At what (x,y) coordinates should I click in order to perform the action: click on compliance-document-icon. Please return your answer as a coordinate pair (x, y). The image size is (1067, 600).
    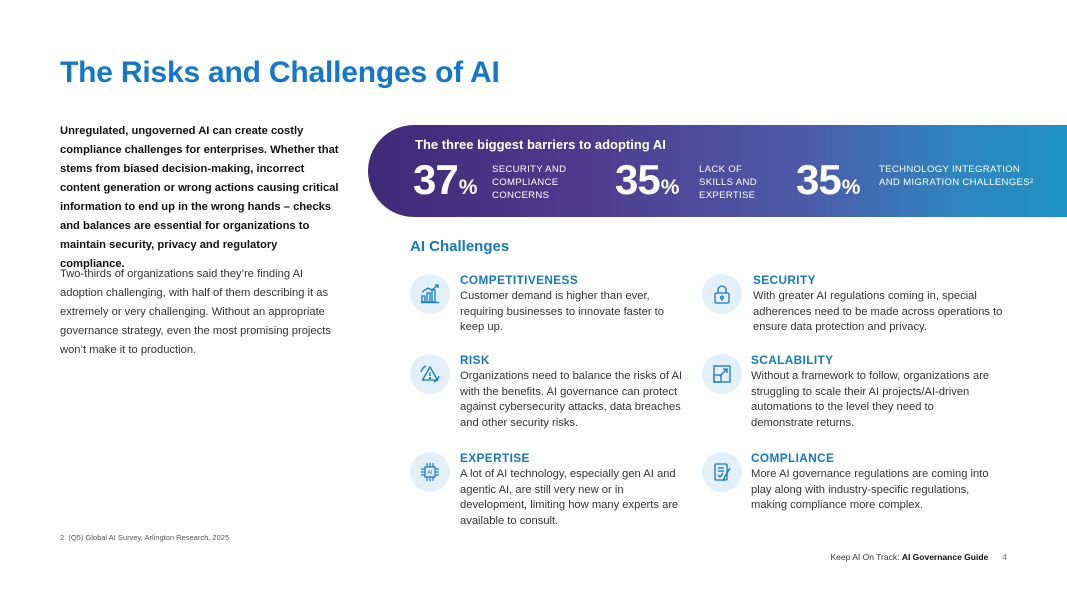
    Looking at the image, I should click on (722, 472).